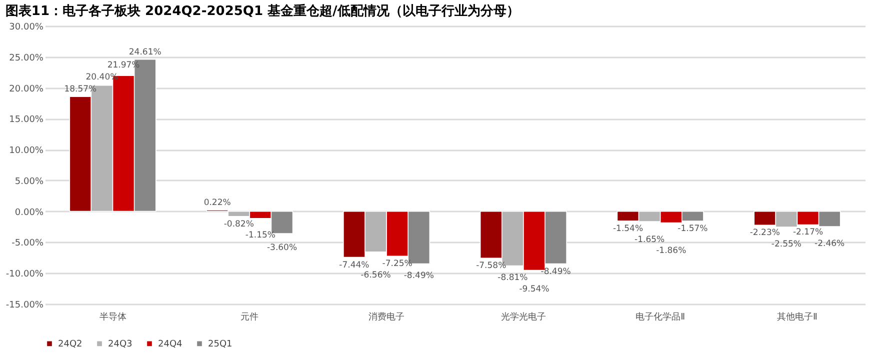  I want to click on x-tick-label: 光学光电子, so click(523, 317).